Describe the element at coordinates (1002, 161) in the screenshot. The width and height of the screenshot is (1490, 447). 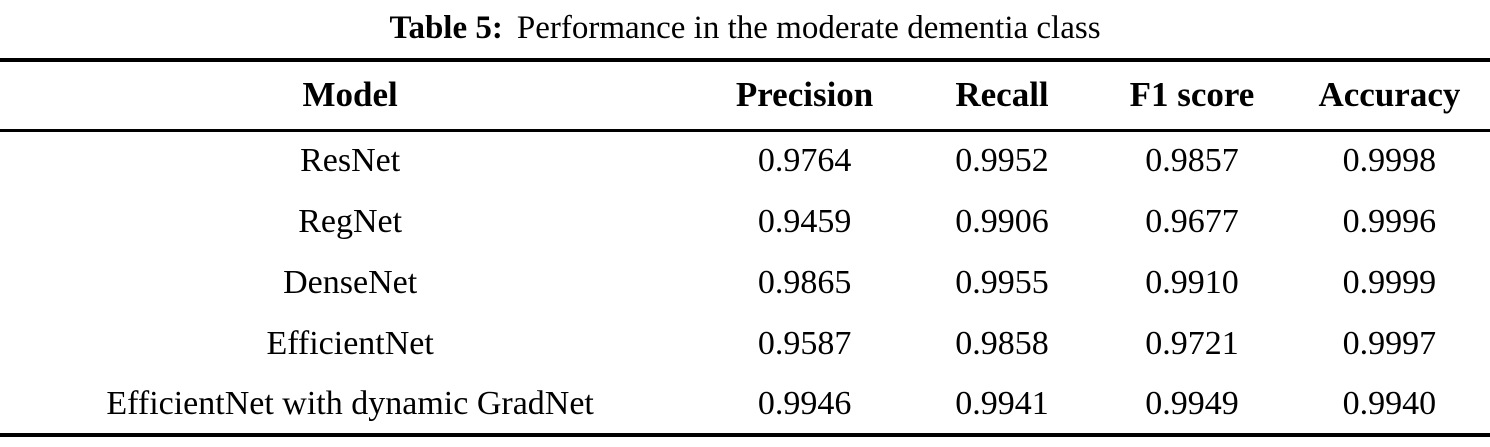
I see `recall-cell: 0.9952` at that location.